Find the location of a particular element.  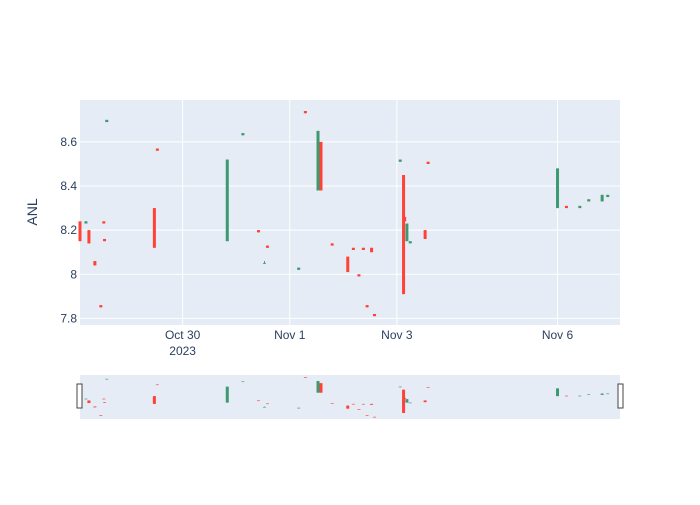

range-slider-handle-left is located at coordinates (79, 396).